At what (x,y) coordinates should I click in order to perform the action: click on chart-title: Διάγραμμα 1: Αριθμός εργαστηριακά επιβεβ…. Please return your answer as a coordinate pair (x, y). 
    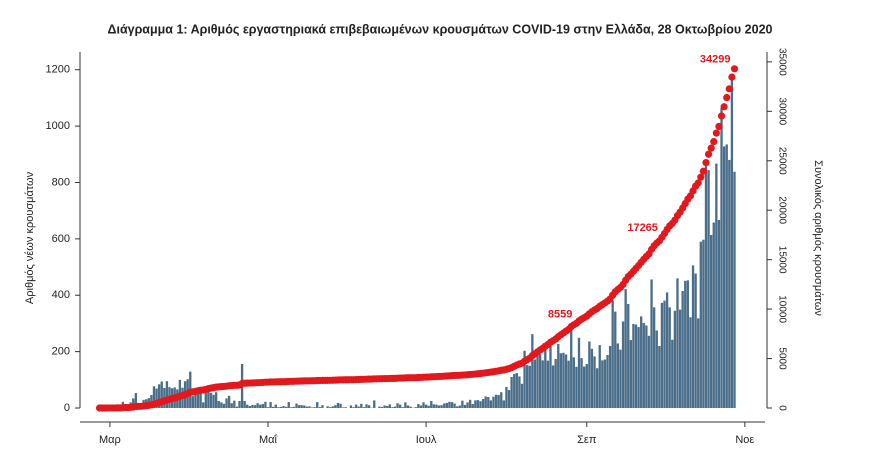
    Looking at the image, I should click on (439, 29).